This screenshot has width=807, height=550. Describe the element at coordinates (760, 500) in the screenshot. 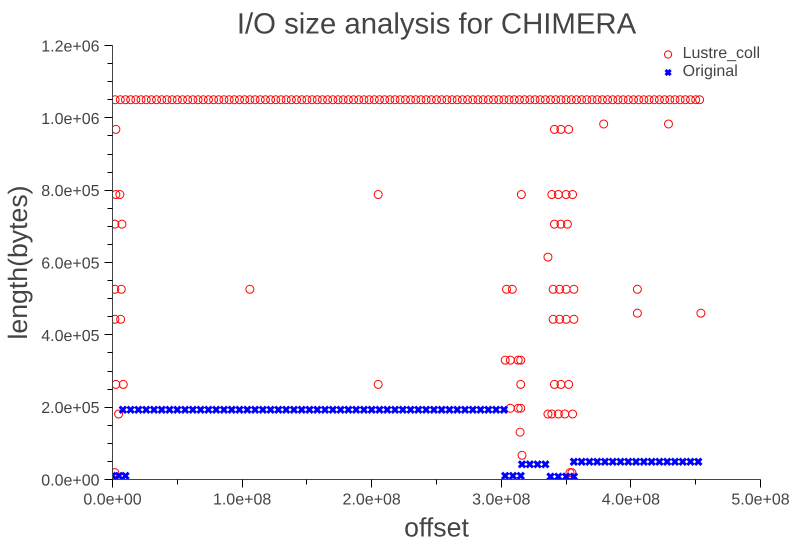

I see `x-tick-label: 5.0e+08` at that location.